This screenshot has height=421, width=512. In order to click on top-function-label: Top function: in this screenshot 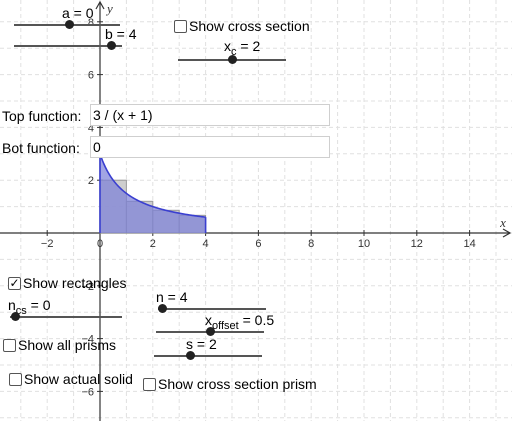, I will do `click(42, 116)`.